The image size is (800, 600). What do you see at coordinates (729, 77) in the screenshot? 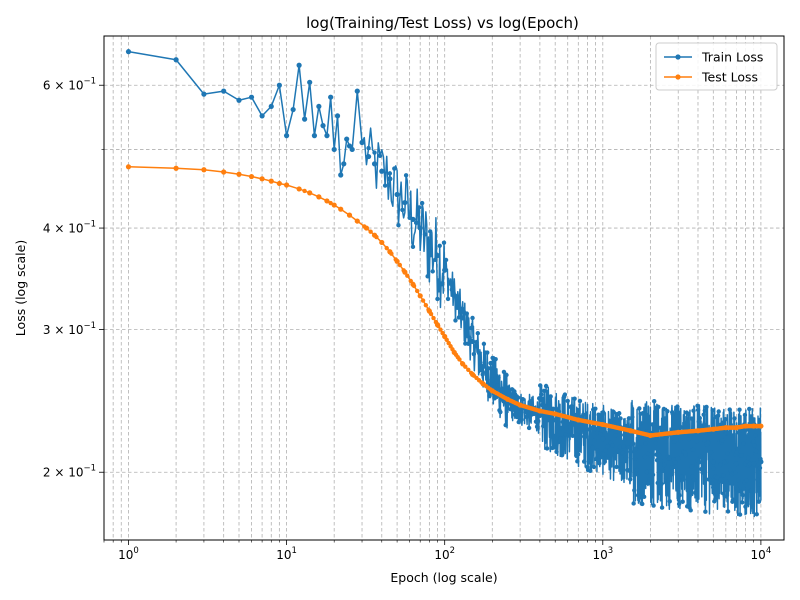
I see `legend-label-test-loss: Test Loss` at bounding box center [729, 77].